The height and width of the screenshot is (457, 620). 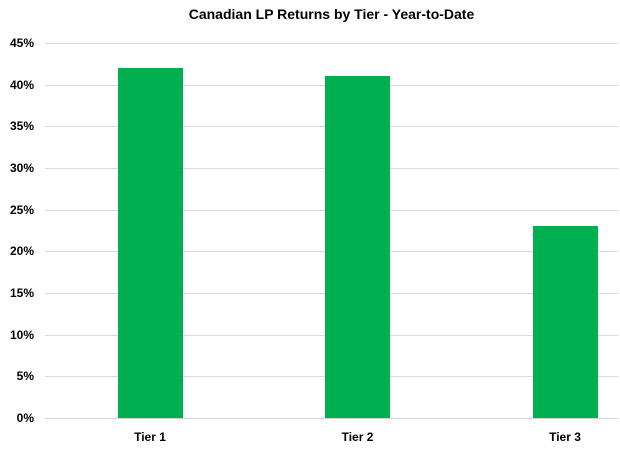 What do you see at coordinates (21, 209) in the screenshot?
I see `y-axis-tick-label: 25%` at bounding box center [21, 209].